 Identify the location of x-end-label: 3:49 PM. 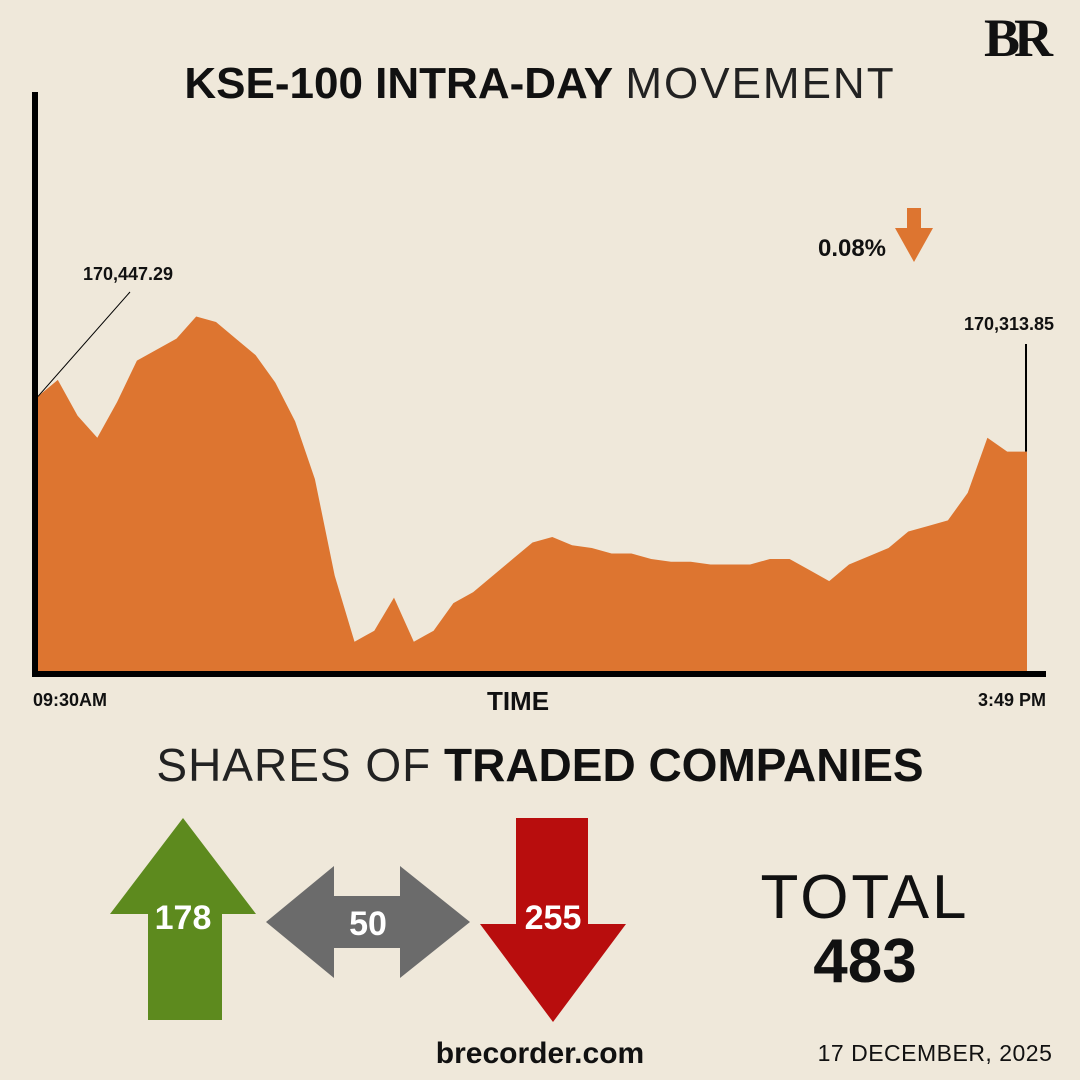
(1012, 700).